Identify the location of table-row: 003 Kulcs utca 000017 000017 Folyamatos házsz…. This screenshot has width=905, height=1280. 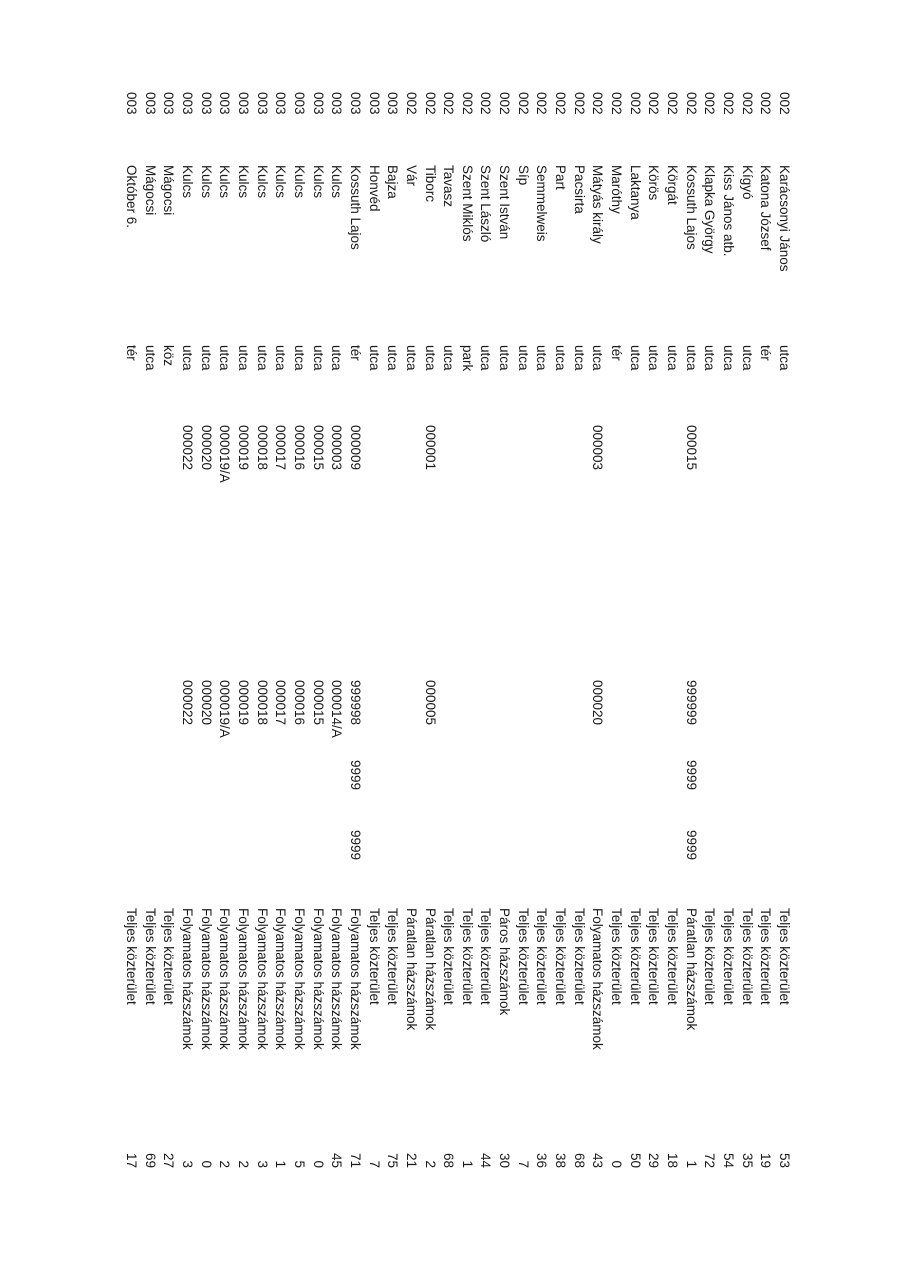
(280, 640).